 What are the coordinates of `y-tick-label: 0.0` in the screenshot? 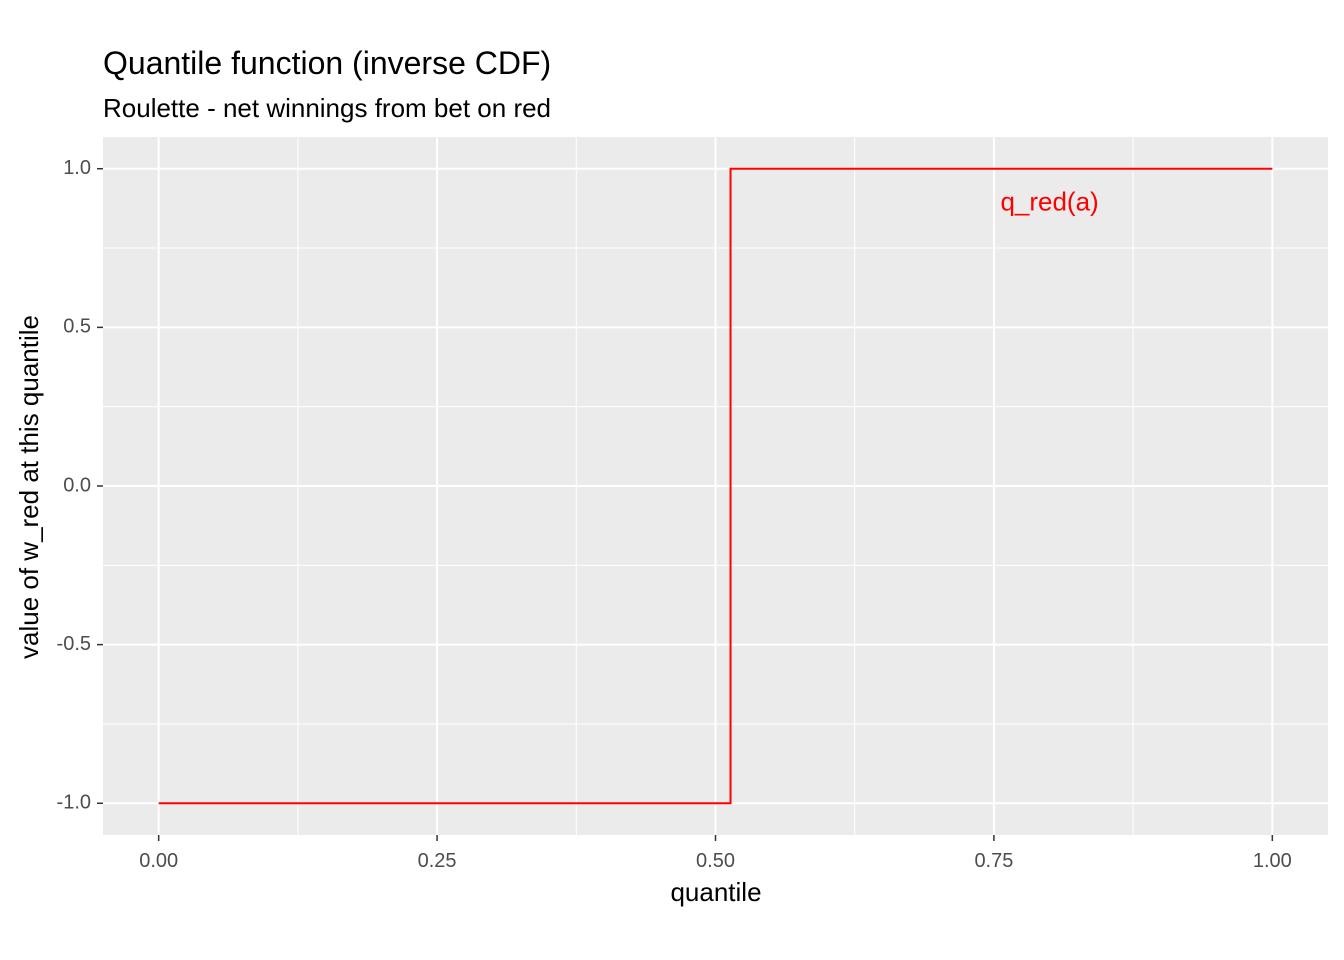 It's located at (77, 485).